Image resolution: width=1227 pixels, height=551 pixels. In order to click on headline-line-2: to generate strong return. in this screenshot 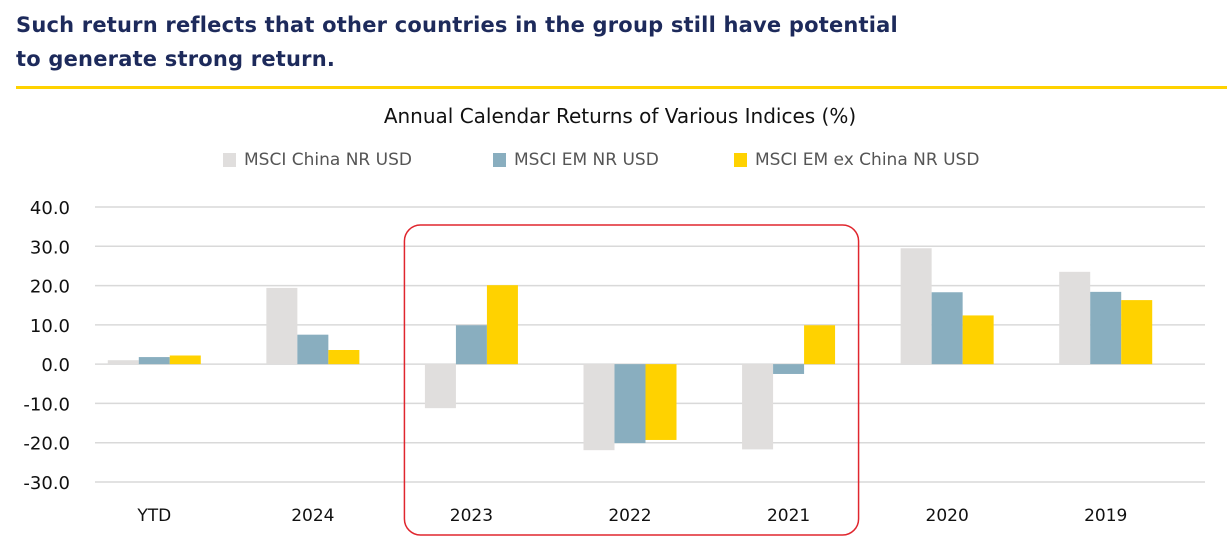, I will do `click(176, 59)`.